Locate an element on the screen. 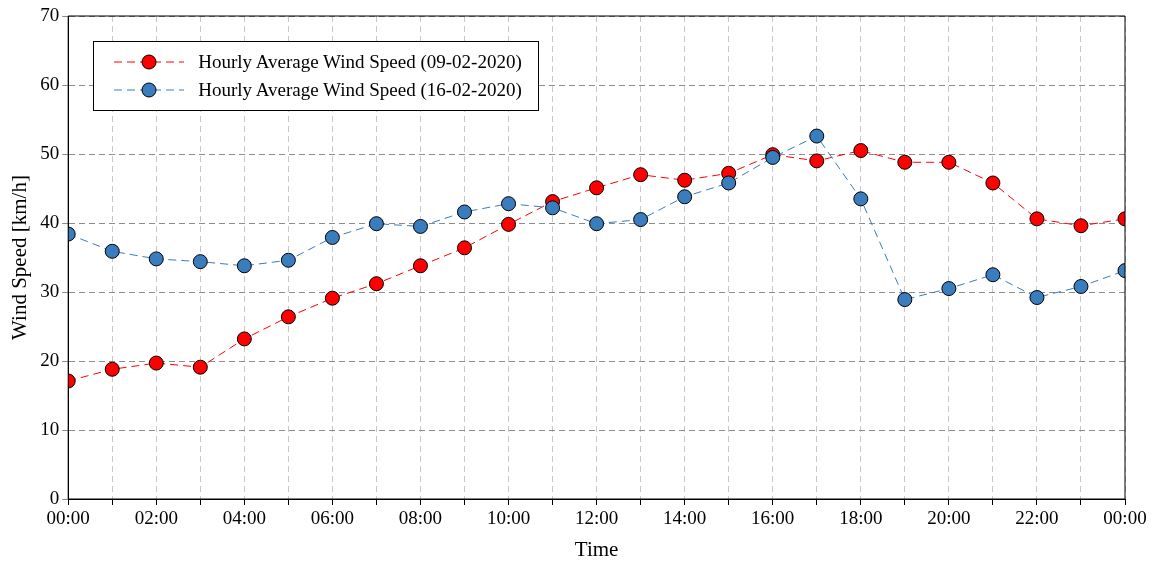 Image resolution: width=1161 pixels, height=571 pixels. y-tick-label: 40 is located at coordinates (50, 221).